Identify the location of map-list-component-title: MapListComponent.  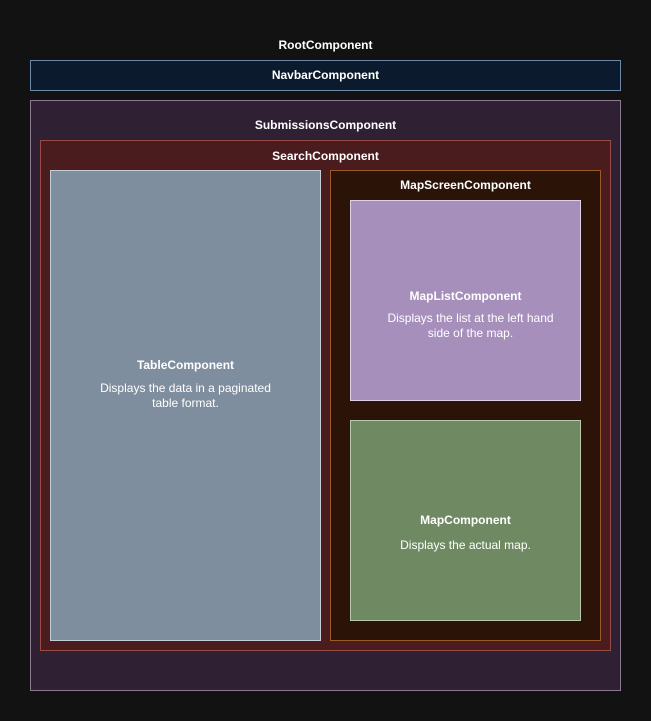
(465, 296).